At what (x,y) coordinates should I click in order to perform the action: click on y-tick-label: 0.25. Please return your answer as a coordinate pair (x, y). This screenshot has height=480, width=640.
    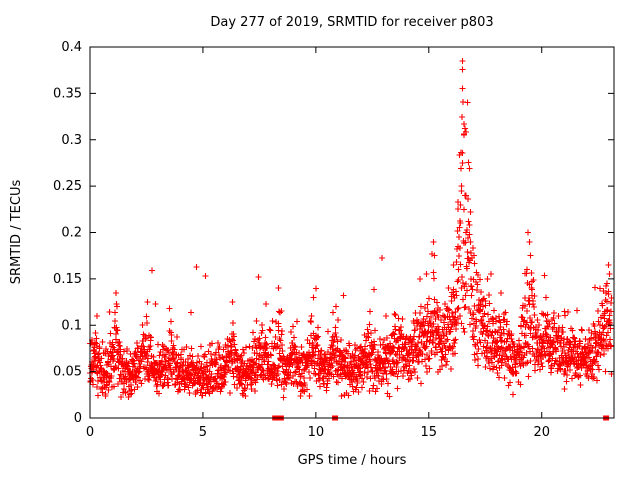
    Looking at the image, I should click on (67, 186).